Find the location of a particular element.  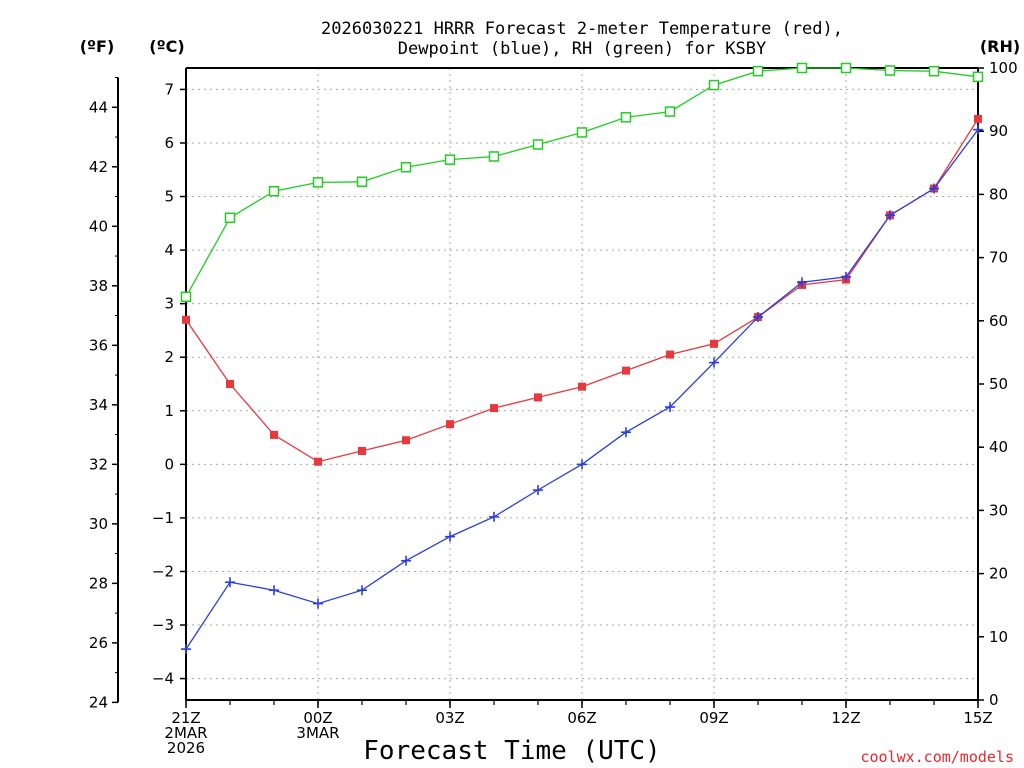

celsius-tick-label: 2 is located at coordinates (169, 357).